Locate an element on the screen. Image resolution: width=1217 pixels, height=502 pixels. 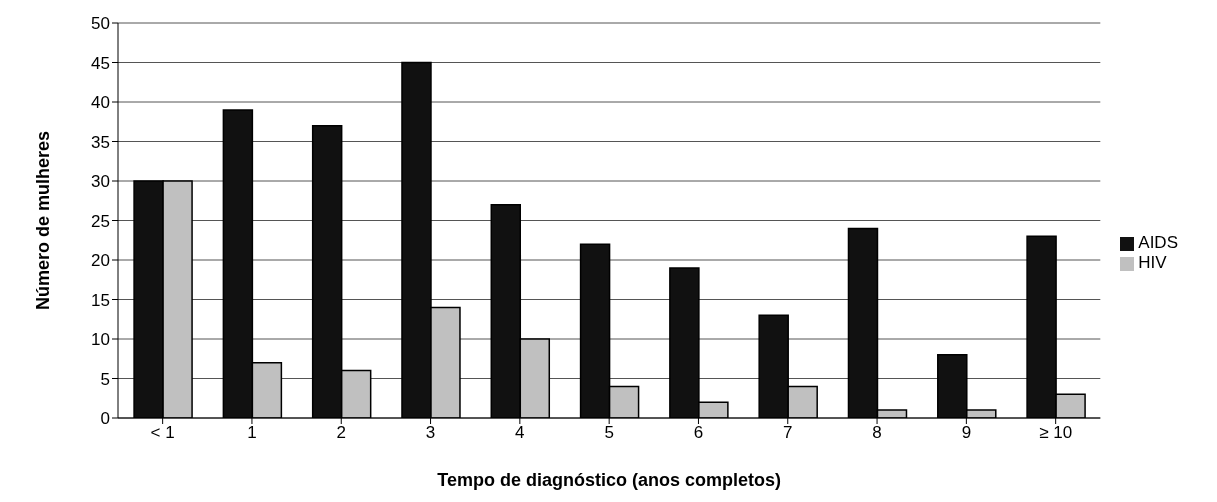
x-tick-label: 4 is located at coordinates (520, 433).